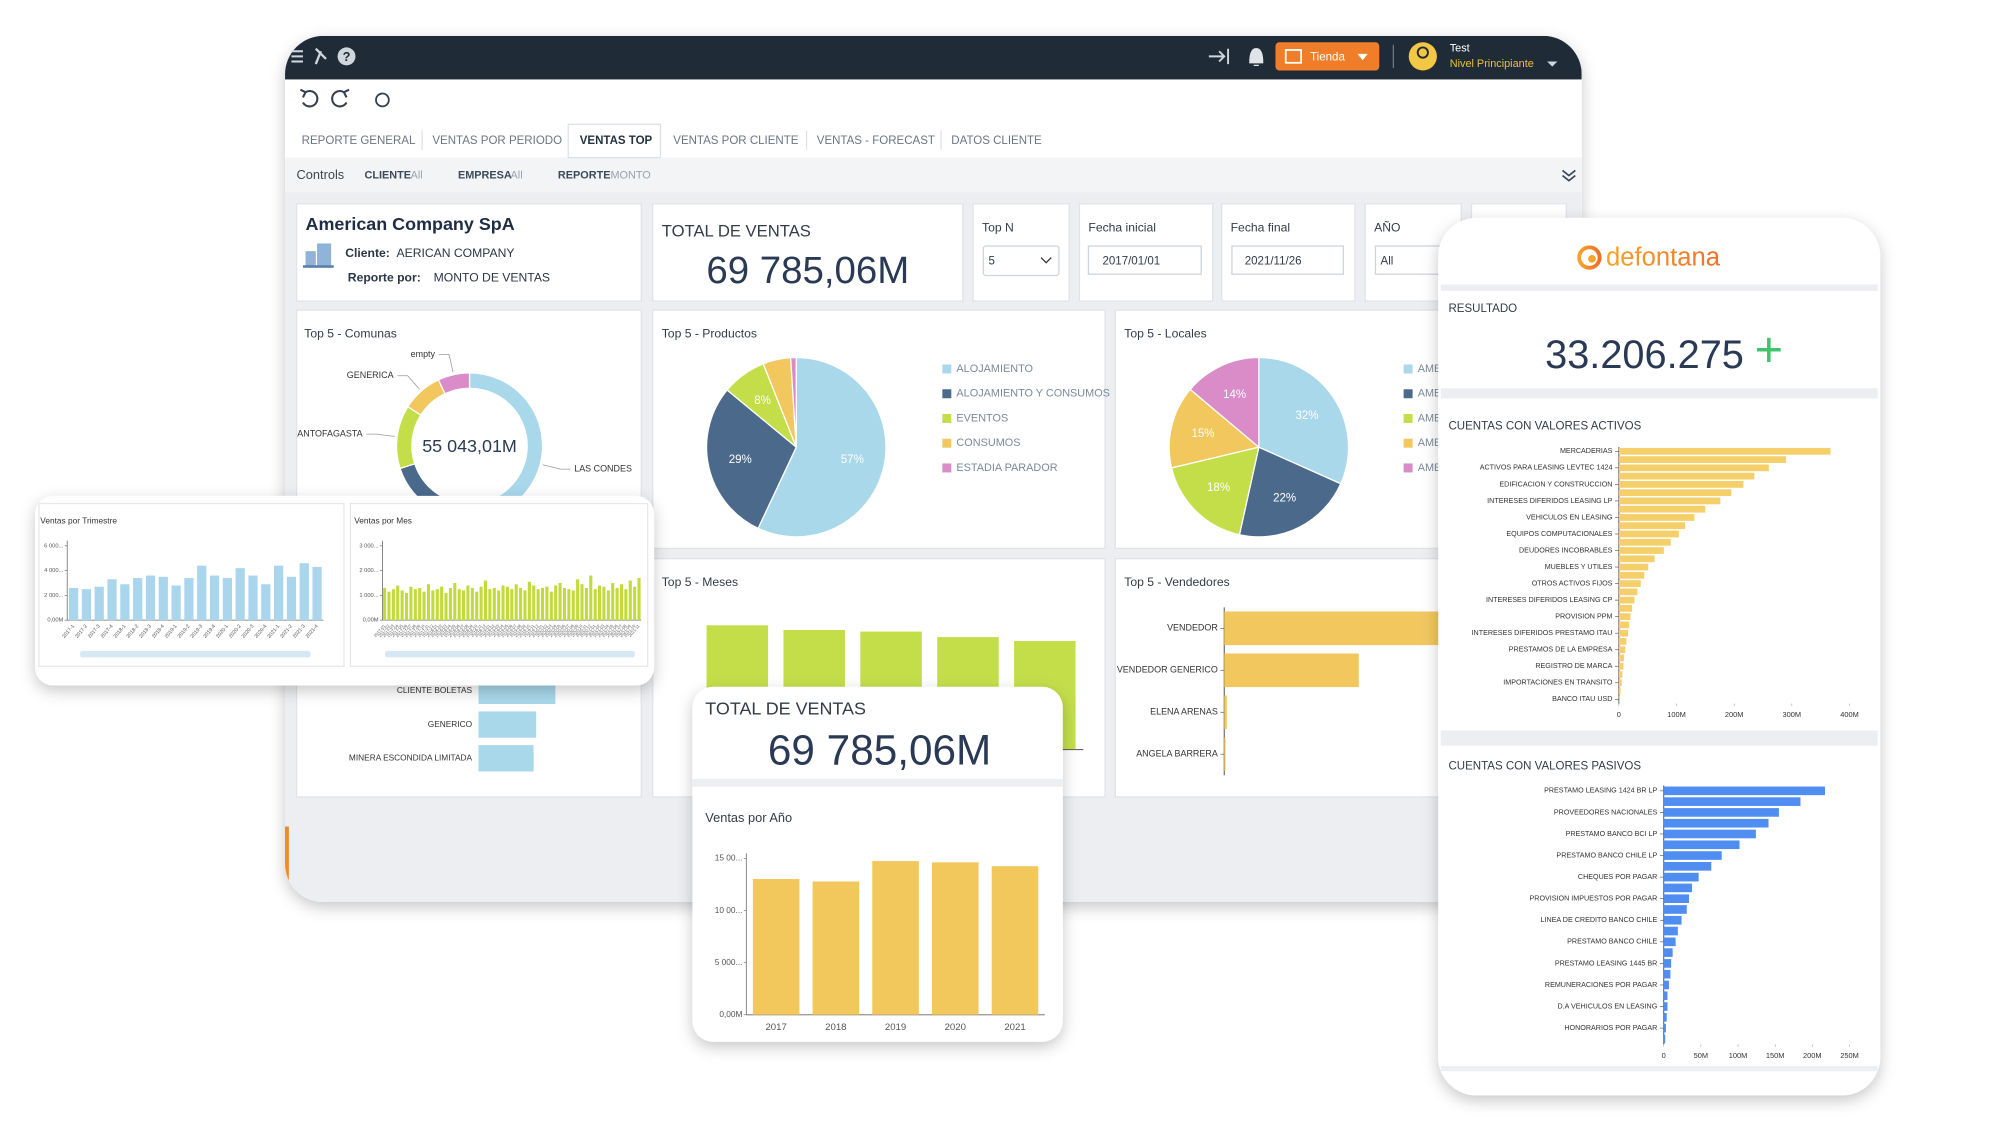 This screenshot has height=1125, width=2000. I want to click on brand-logo, so click(1589, 257).